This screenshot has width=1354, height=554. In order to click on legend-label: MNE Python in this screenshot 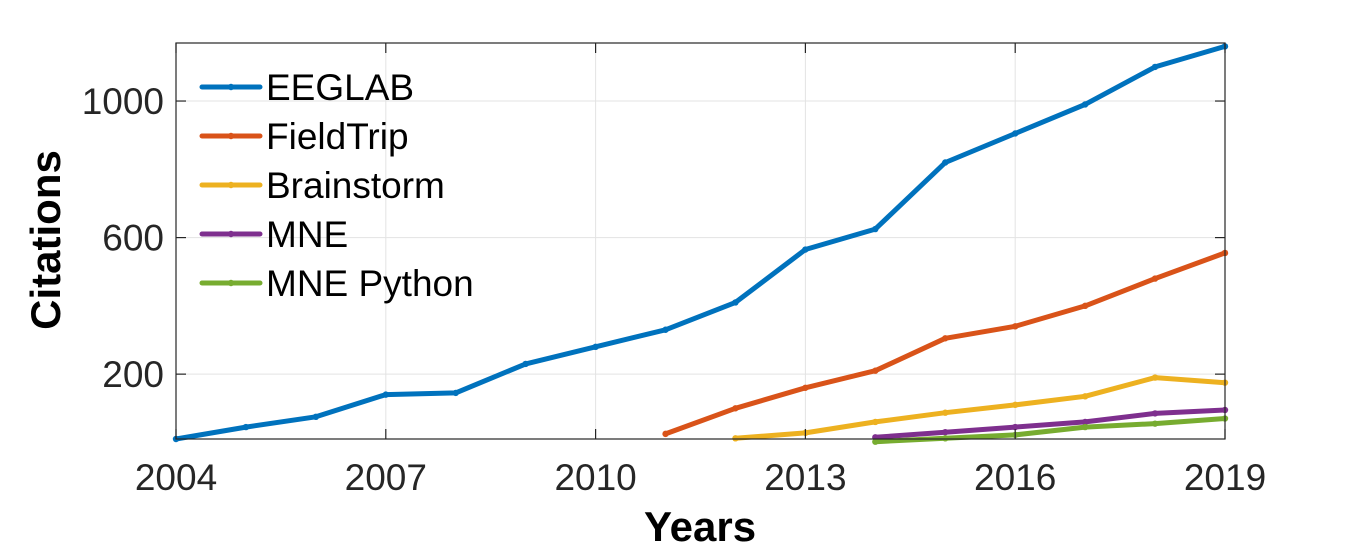, I will do `click(370, 283)`.